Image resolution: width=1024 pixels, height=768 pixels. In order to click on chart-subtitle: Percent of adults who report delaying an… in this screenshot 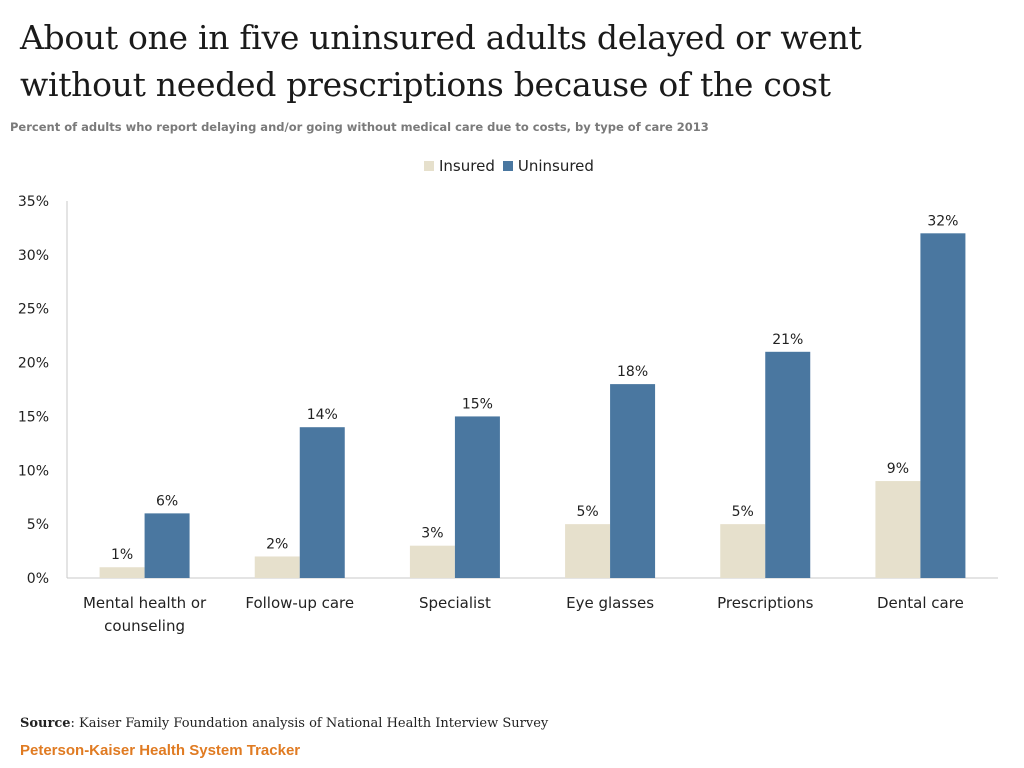, I will do `click(359, 127)`.